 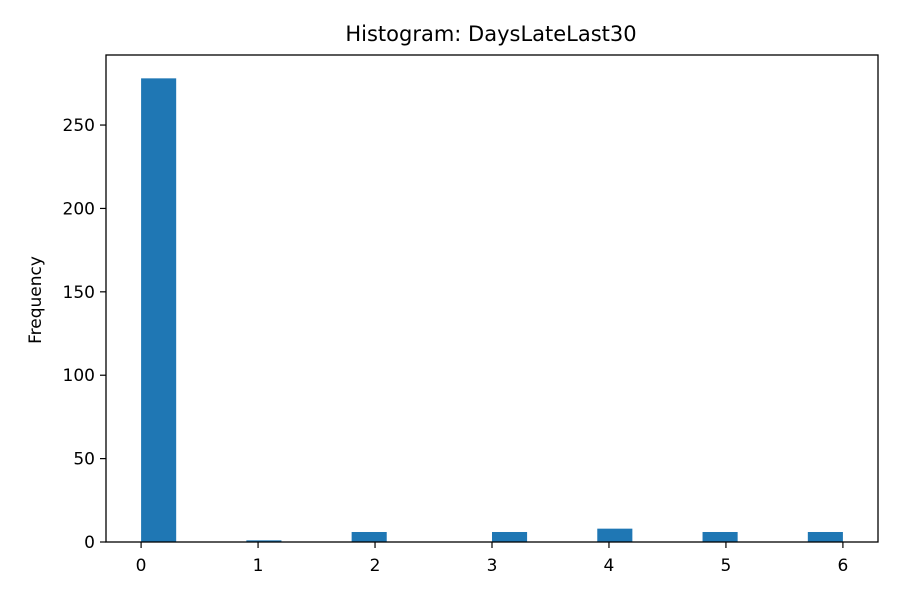 I want to click on x-axis-ticks: 0 1 2 3 4 5 6, so click(x=492, y=559).